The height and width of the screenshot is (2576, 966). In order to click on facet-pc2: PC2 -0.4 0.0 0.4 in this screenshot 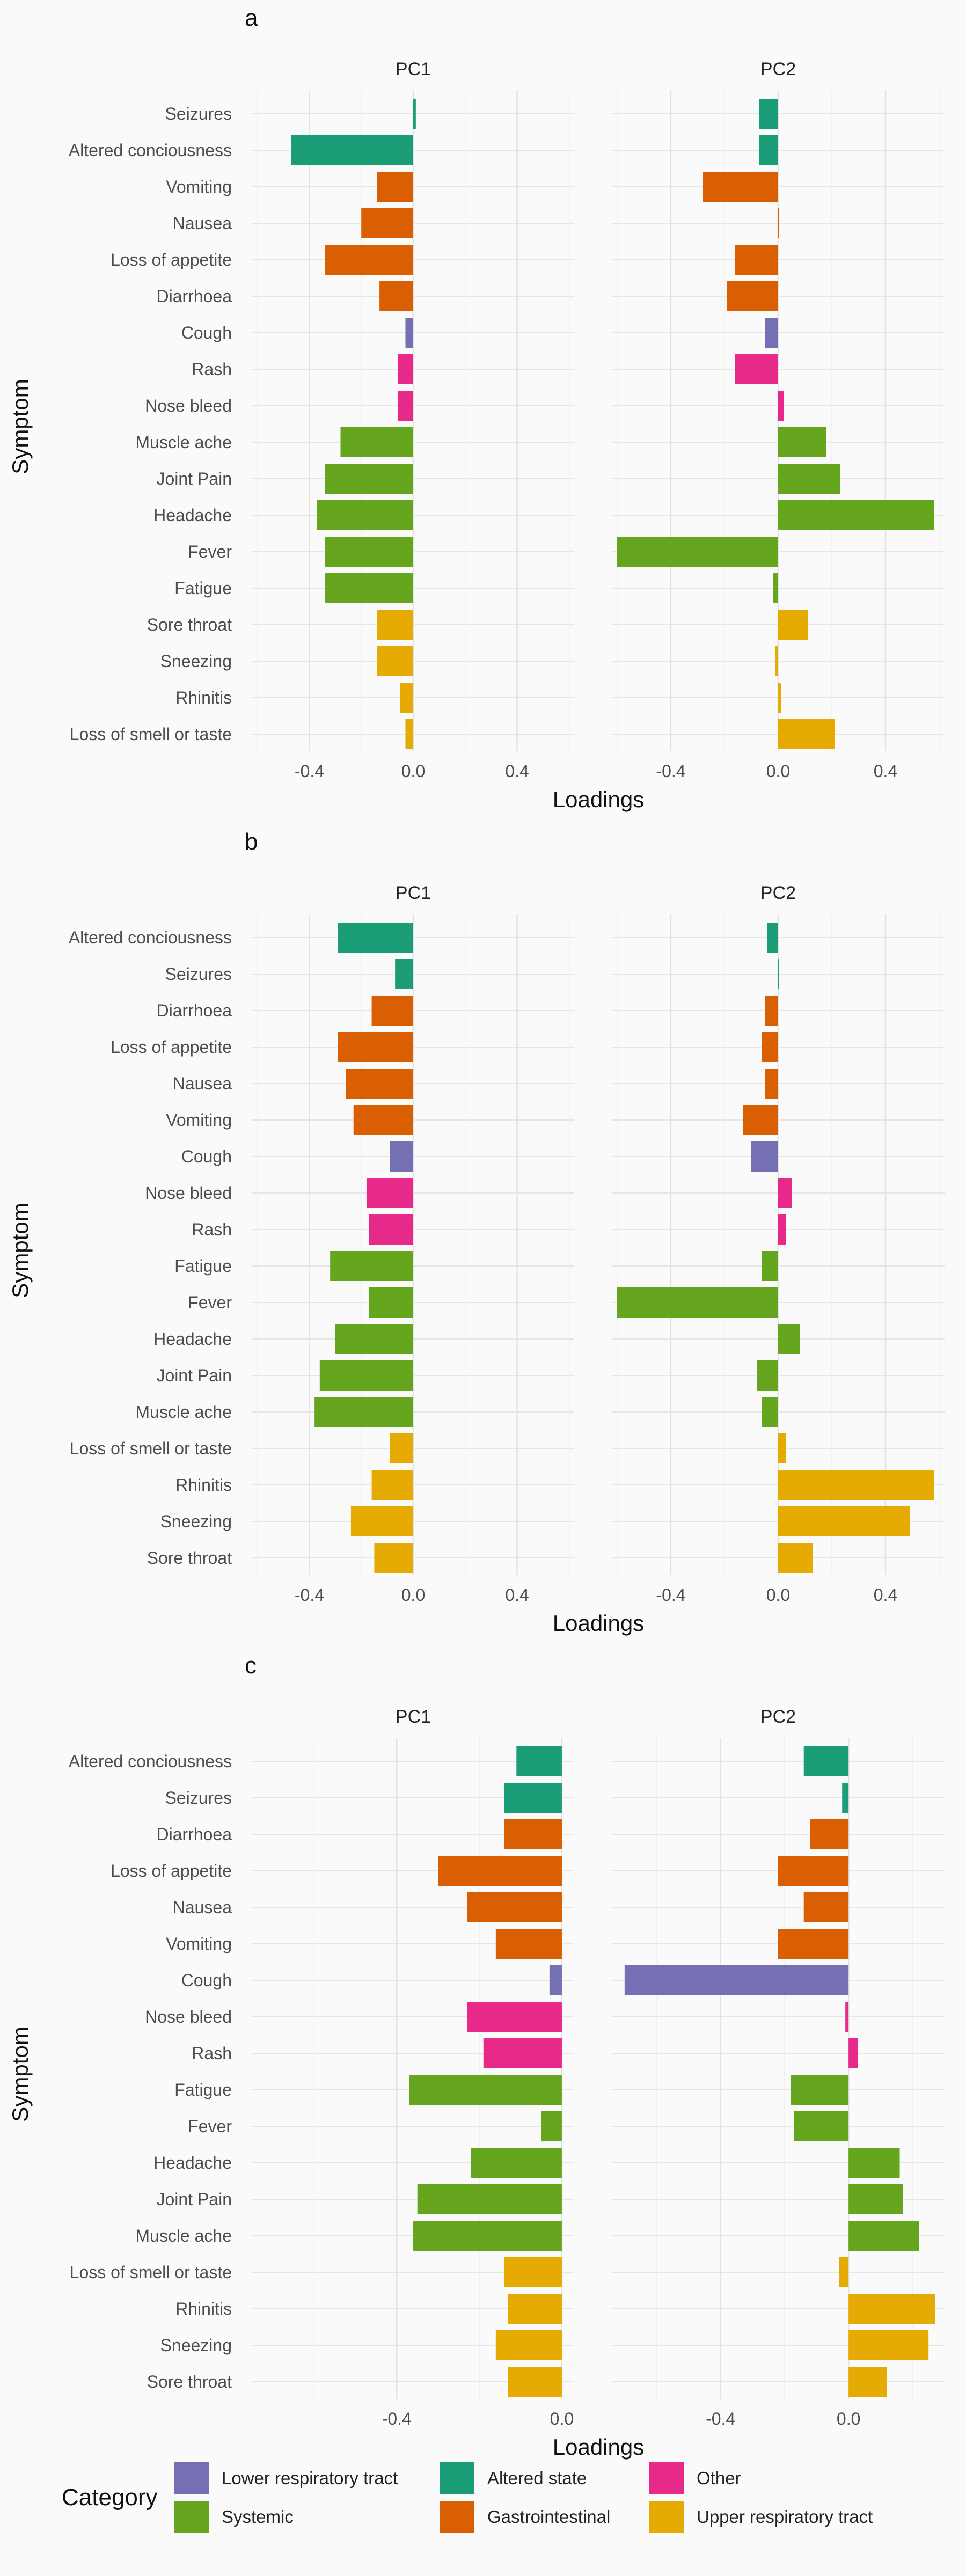, I will do `click(778, 1244)`.